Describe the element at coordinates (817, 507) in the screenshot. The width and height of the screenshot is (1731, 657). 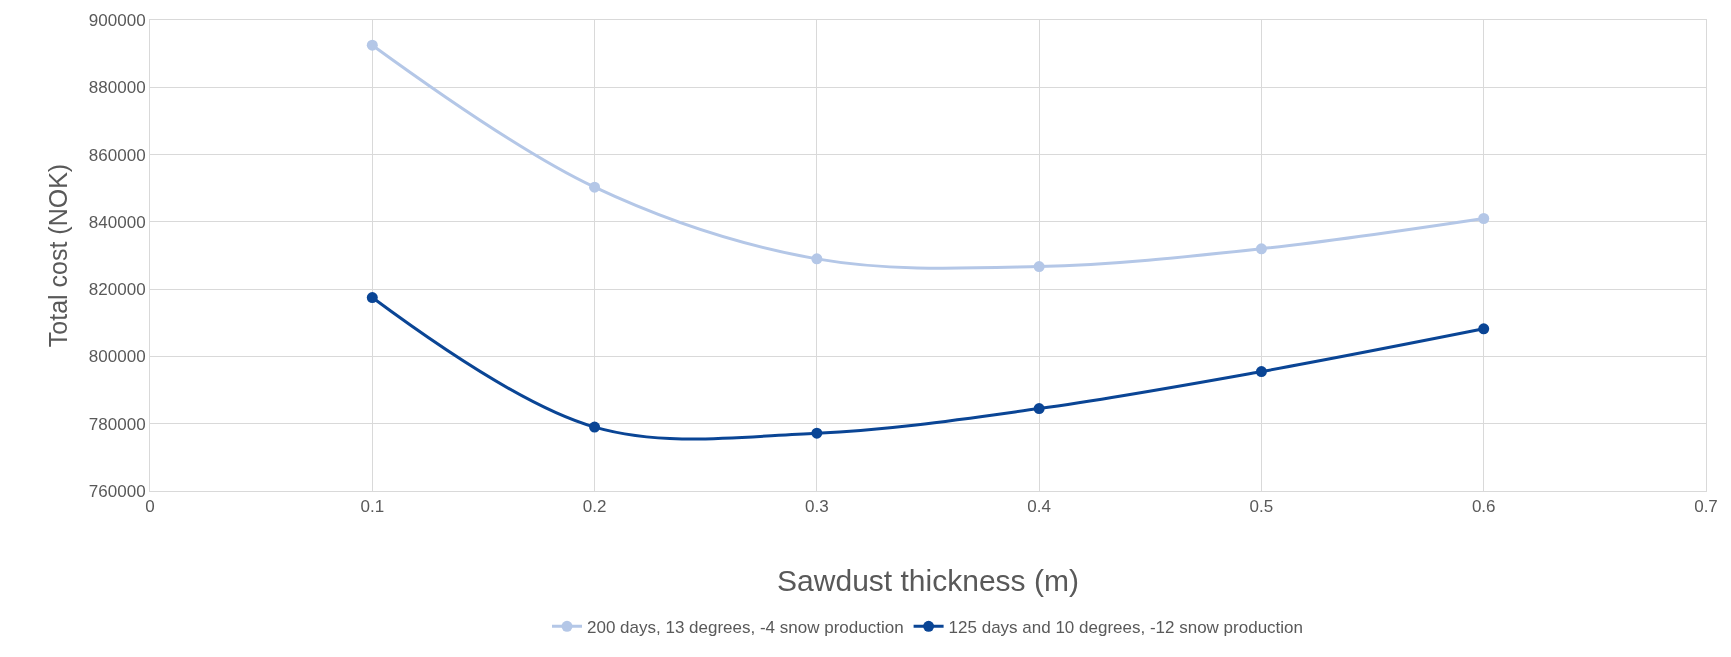
I see `x-tick-label: 0.3` at that location.